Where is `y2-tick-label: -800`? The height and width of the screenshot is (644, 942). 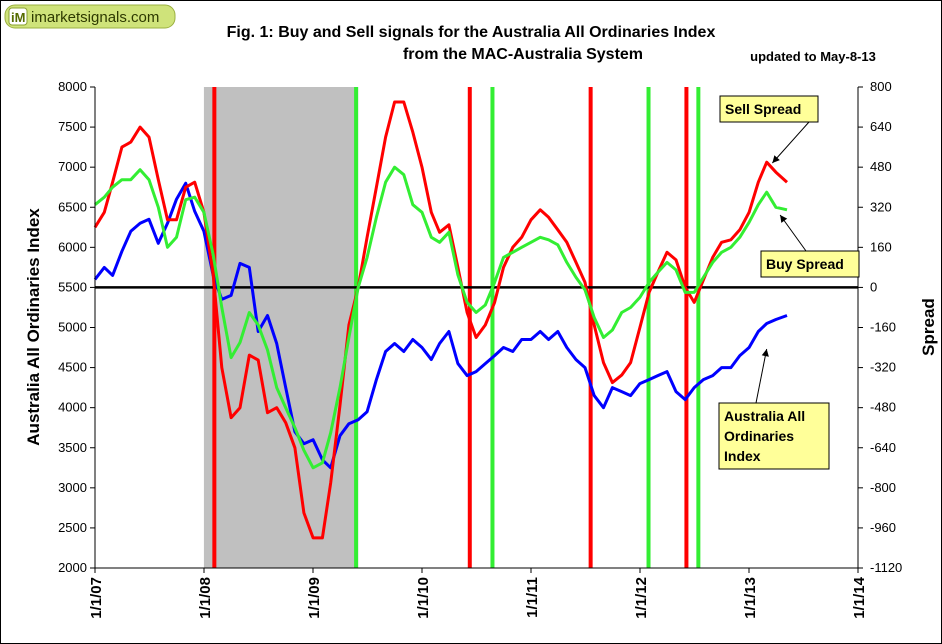
y2-tick-label: -800 is located at coordinates (883, 487).